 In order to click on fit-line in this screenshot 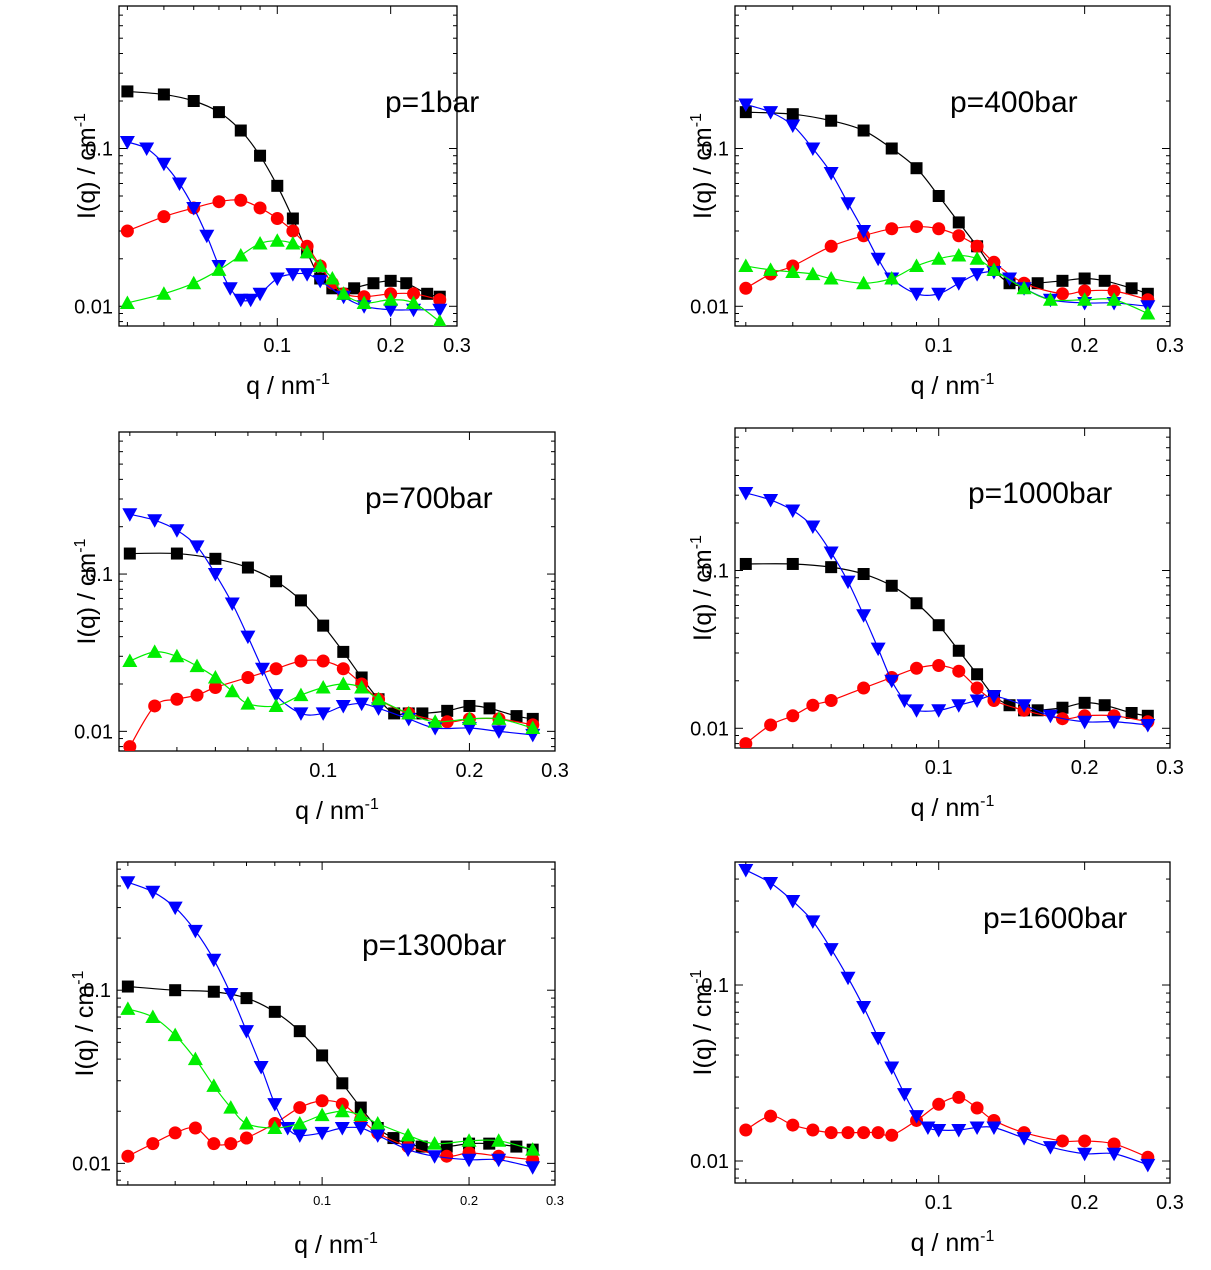, I will do `click(946, 263)`.